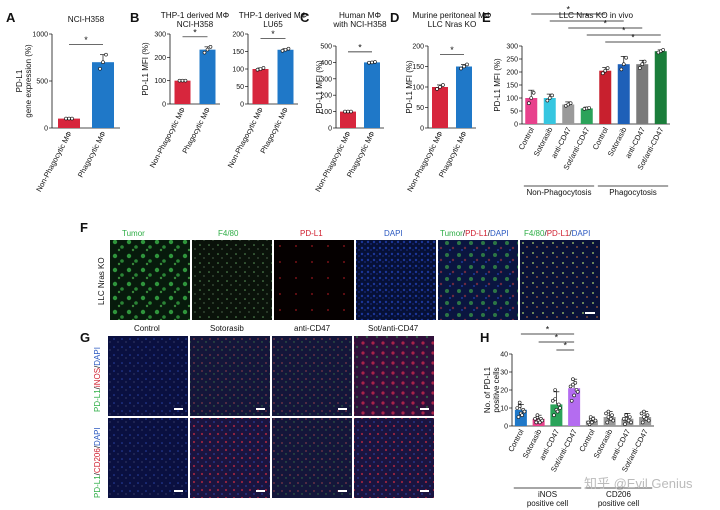 The height and width of the screenshot is (510, 720). Describe the element at coordinates (559, 192) in the screenshot. I see `group-label: Non-Phagocytosis` at that location.